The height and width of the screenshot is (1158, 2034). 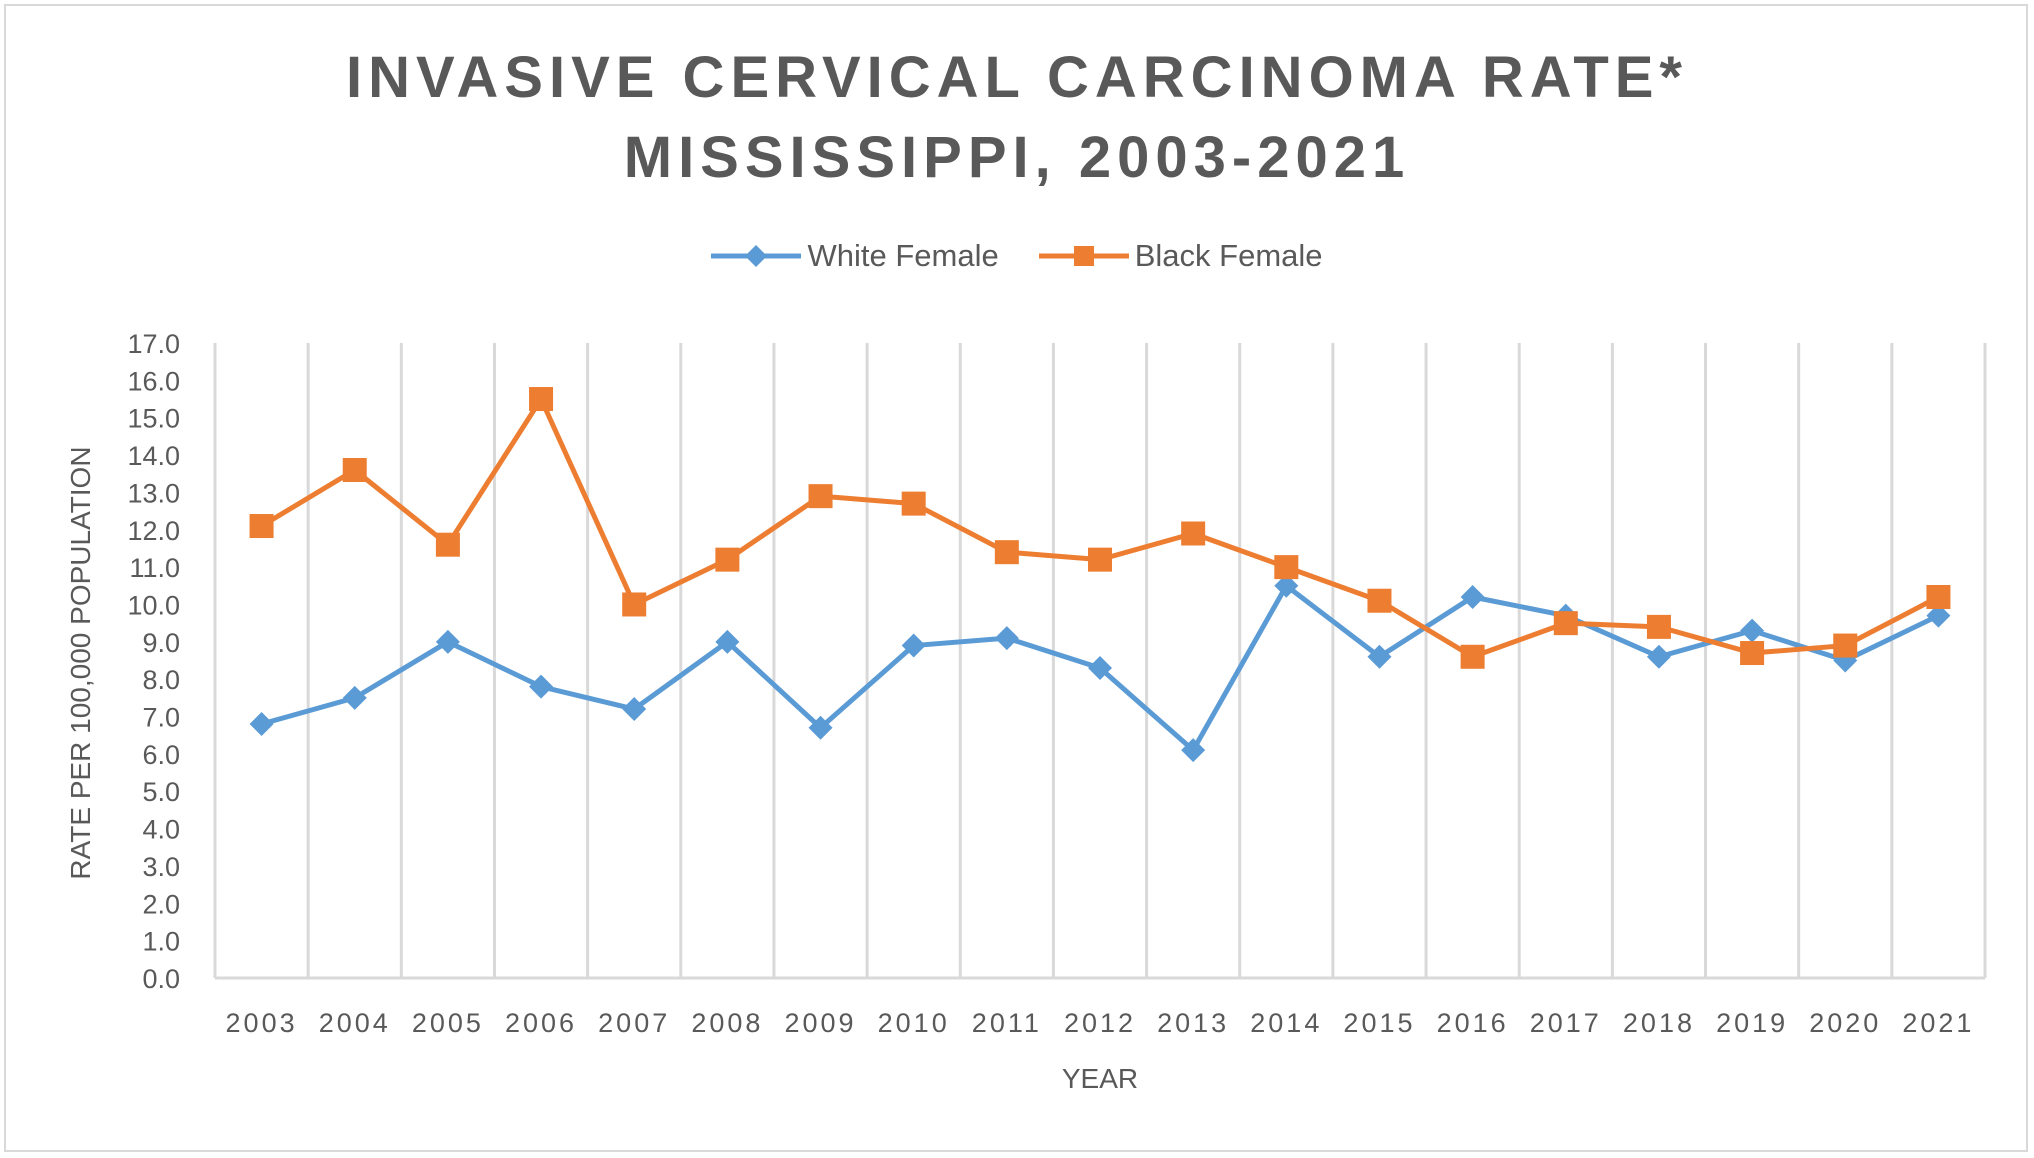 I want to click on legend-item-white-female: White Female, so click(x=855, y=256).